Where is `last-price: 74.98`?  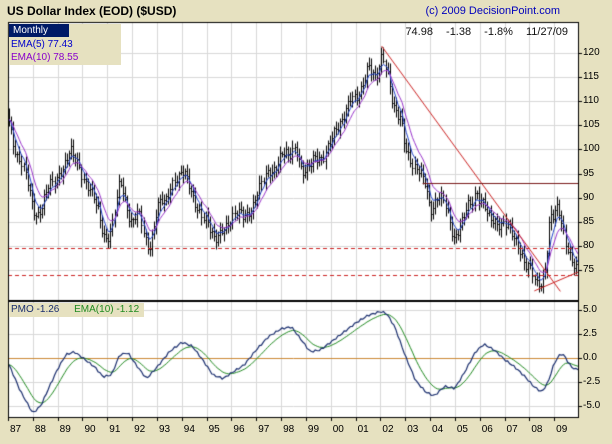 last-price: 74.98 is located at coordinates (419, 32).